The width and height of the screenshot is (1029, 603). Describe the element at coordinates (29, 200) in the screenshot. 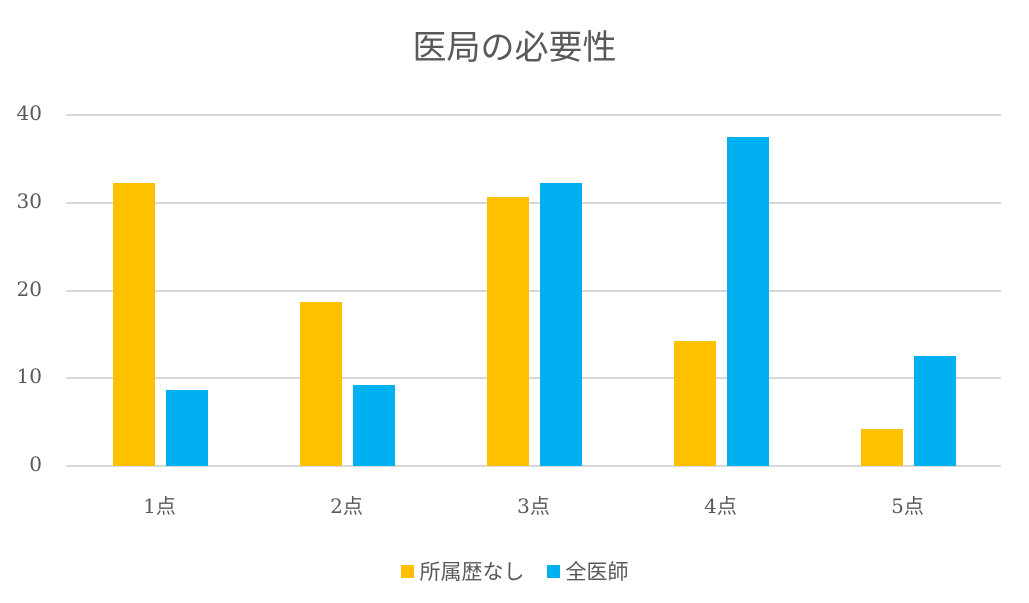

I see `y-tick-label: 30` at that location.